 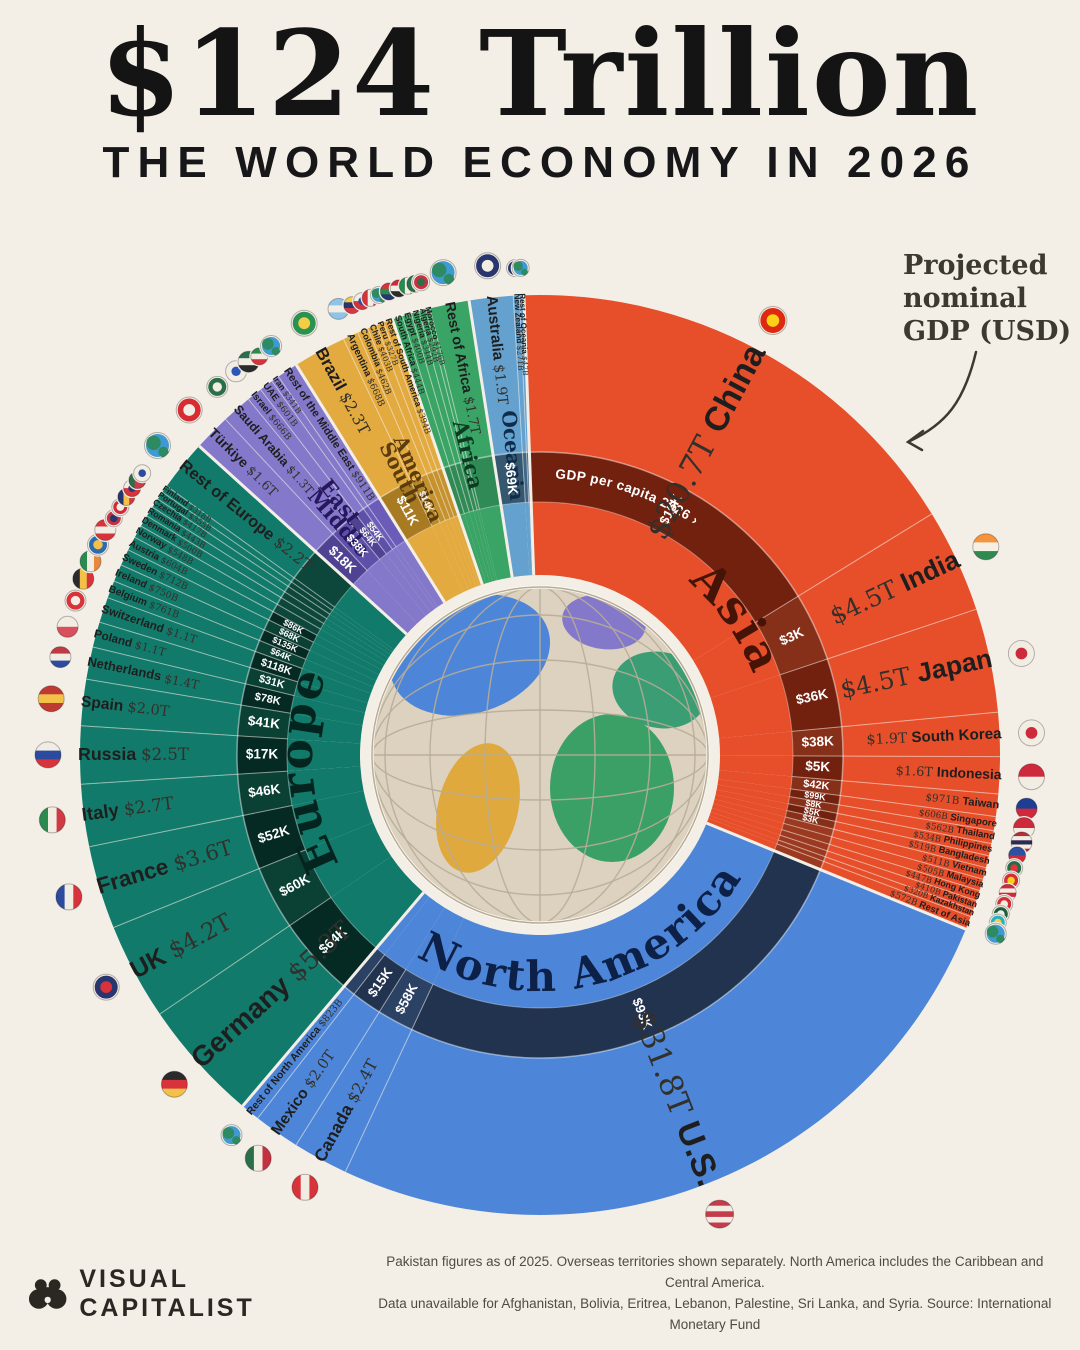 I want to click on percap-band-ireland, so click(x=284, y=644).